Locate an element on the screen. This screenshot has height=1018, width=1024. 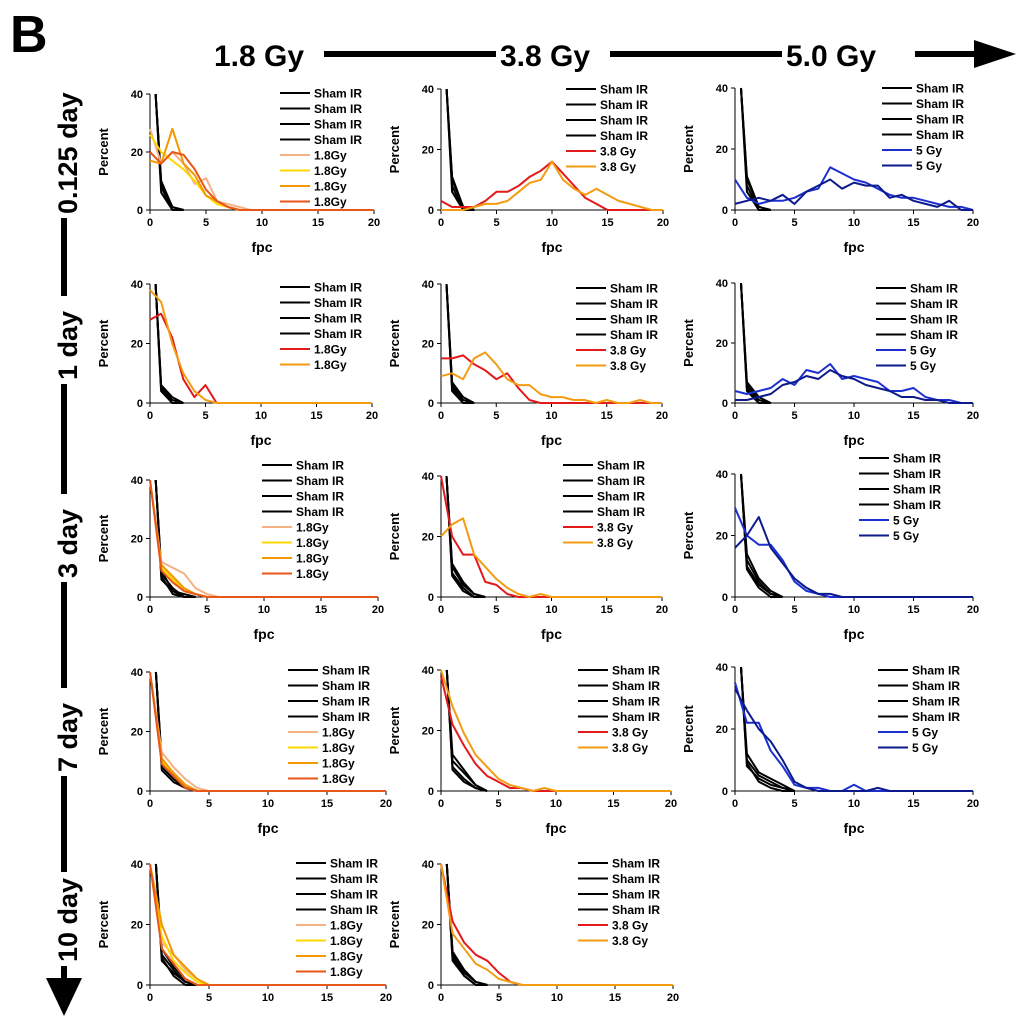
legend-label: 3.8 Gy is located at coordinates (630, 748).